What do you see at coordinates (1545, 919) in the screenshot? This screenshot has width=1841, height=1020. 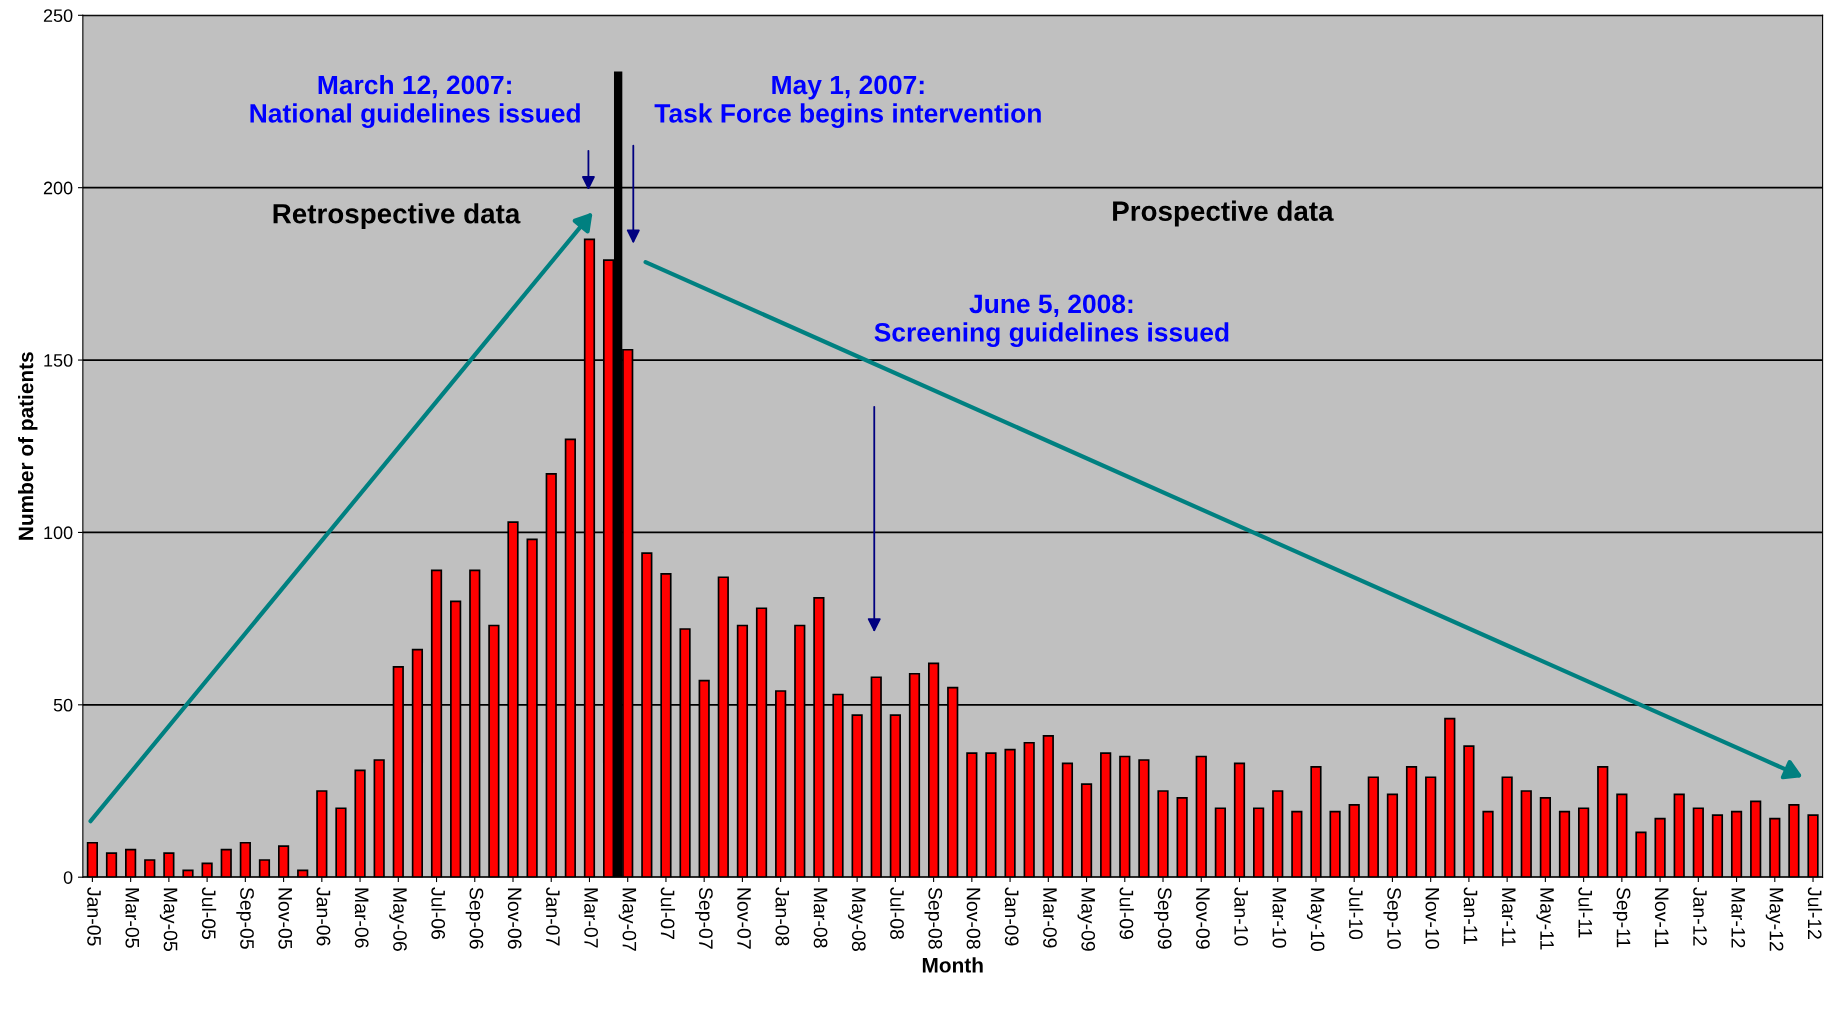 I see `x-tick-label: May-11` at bounding box center [1545, 919].